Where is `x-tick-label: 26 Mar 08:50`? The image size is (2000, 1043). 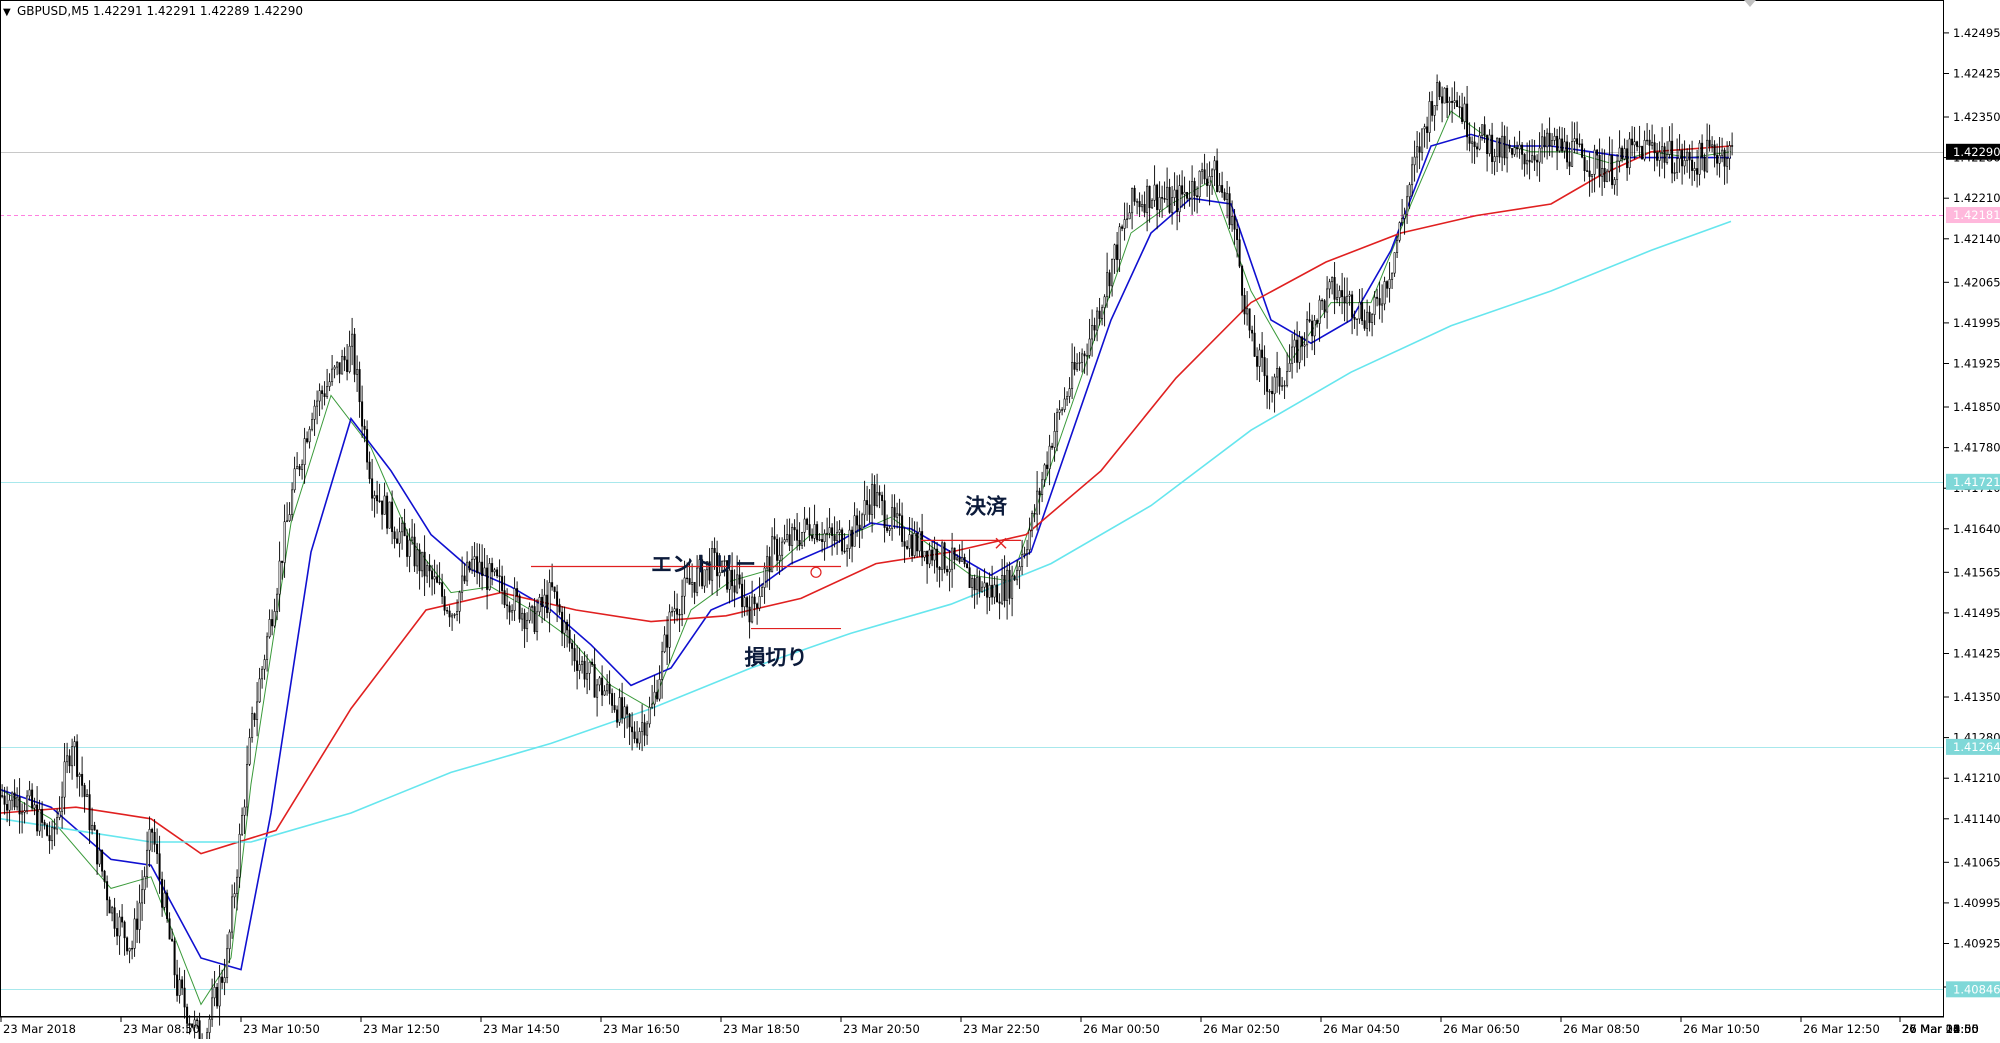
x-tick-label: 26 Mar 08:50 is located at coordinates (1601, 1029).